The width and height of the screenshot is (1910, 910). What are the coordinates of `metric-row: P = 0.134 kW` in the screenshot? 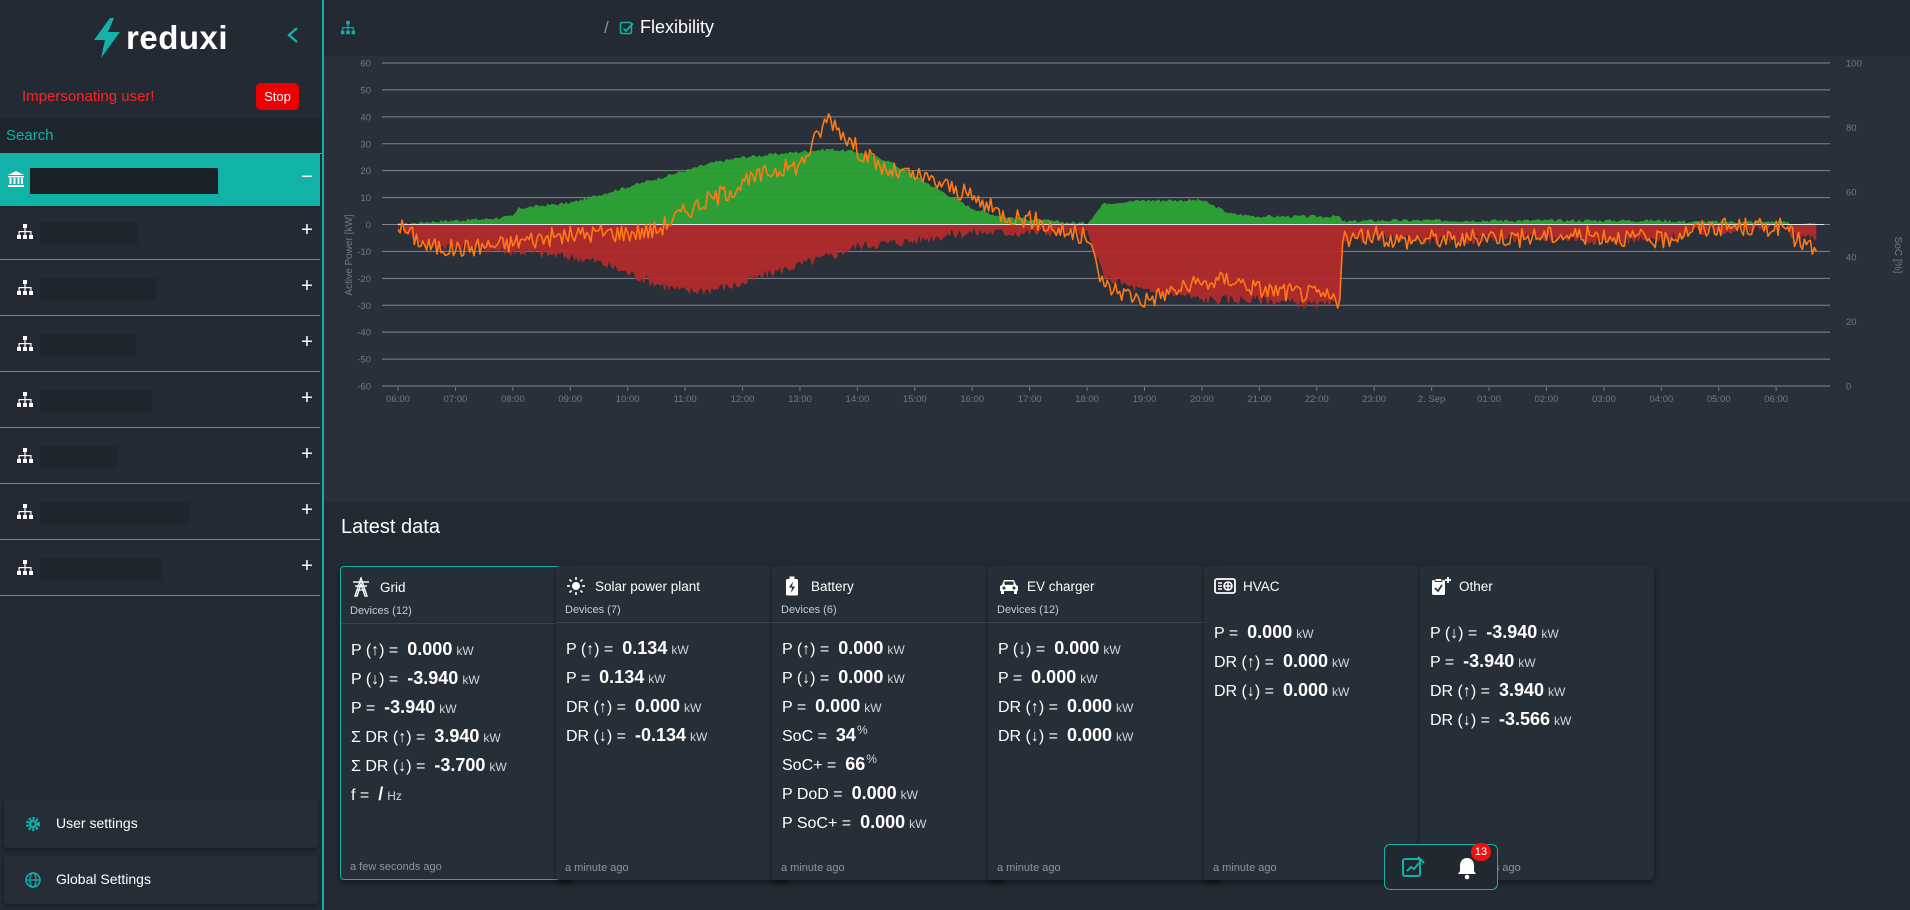 It's located at (636, 681).